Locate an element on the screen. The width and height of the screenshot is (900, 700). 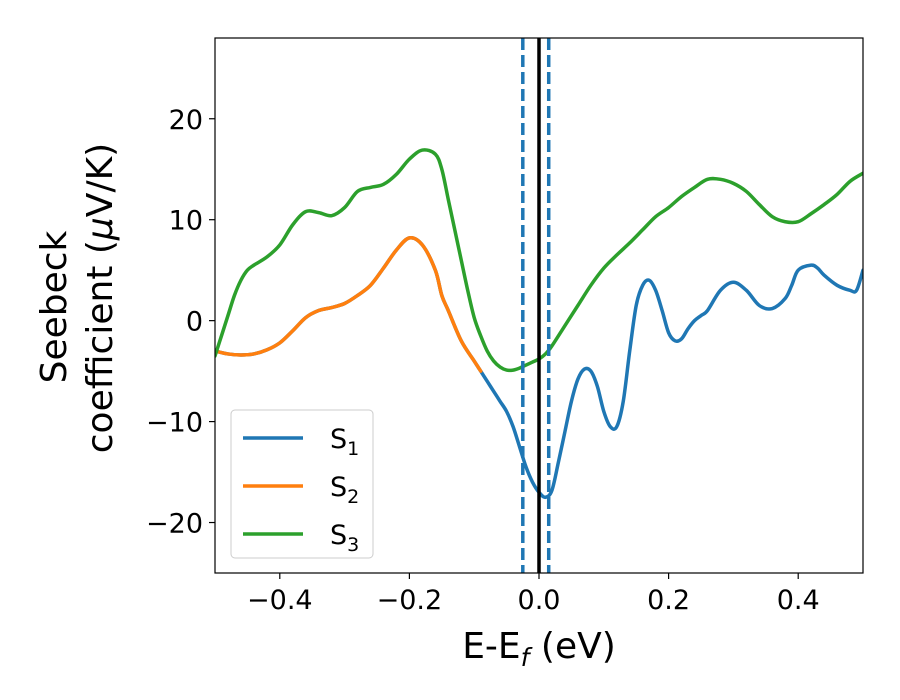
y-axis-label-mu: μ is located at coordinates (100, 229).